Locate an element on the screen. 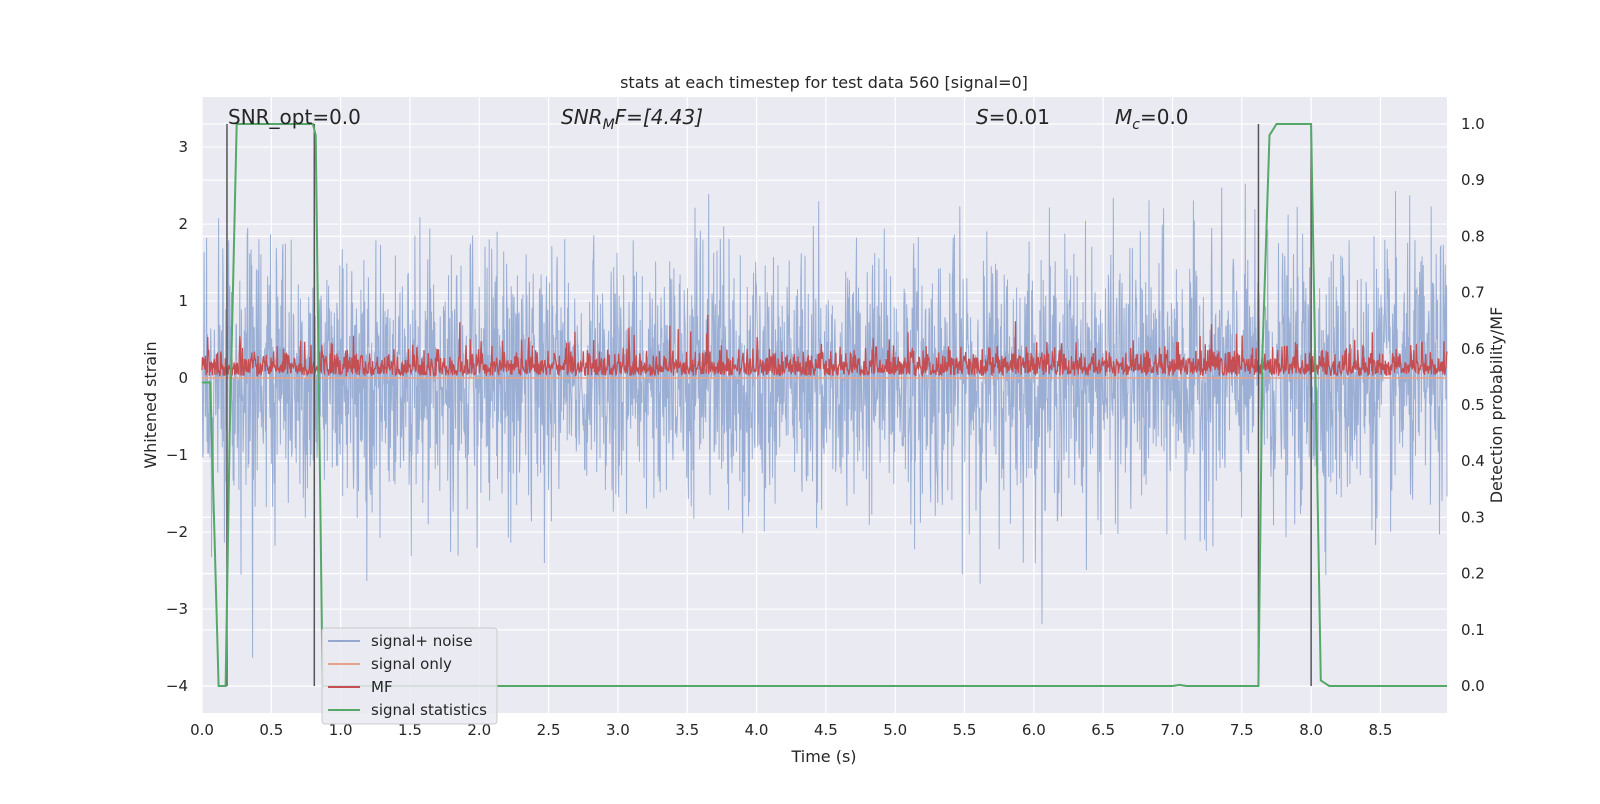 This screenshot has height=804, width=1600. legend-box is located at coordinates (409, 676).